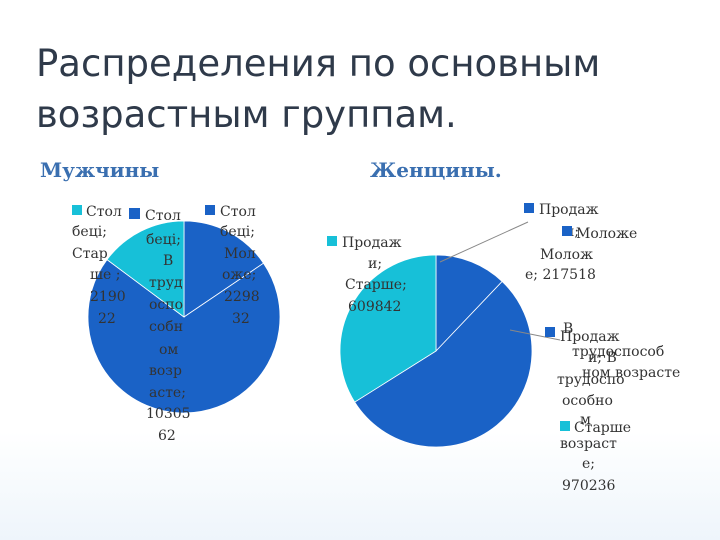  Describe the element at coordinates (90, 254) in the screenshot. I see `men-older-label-line: Стар` at that location.